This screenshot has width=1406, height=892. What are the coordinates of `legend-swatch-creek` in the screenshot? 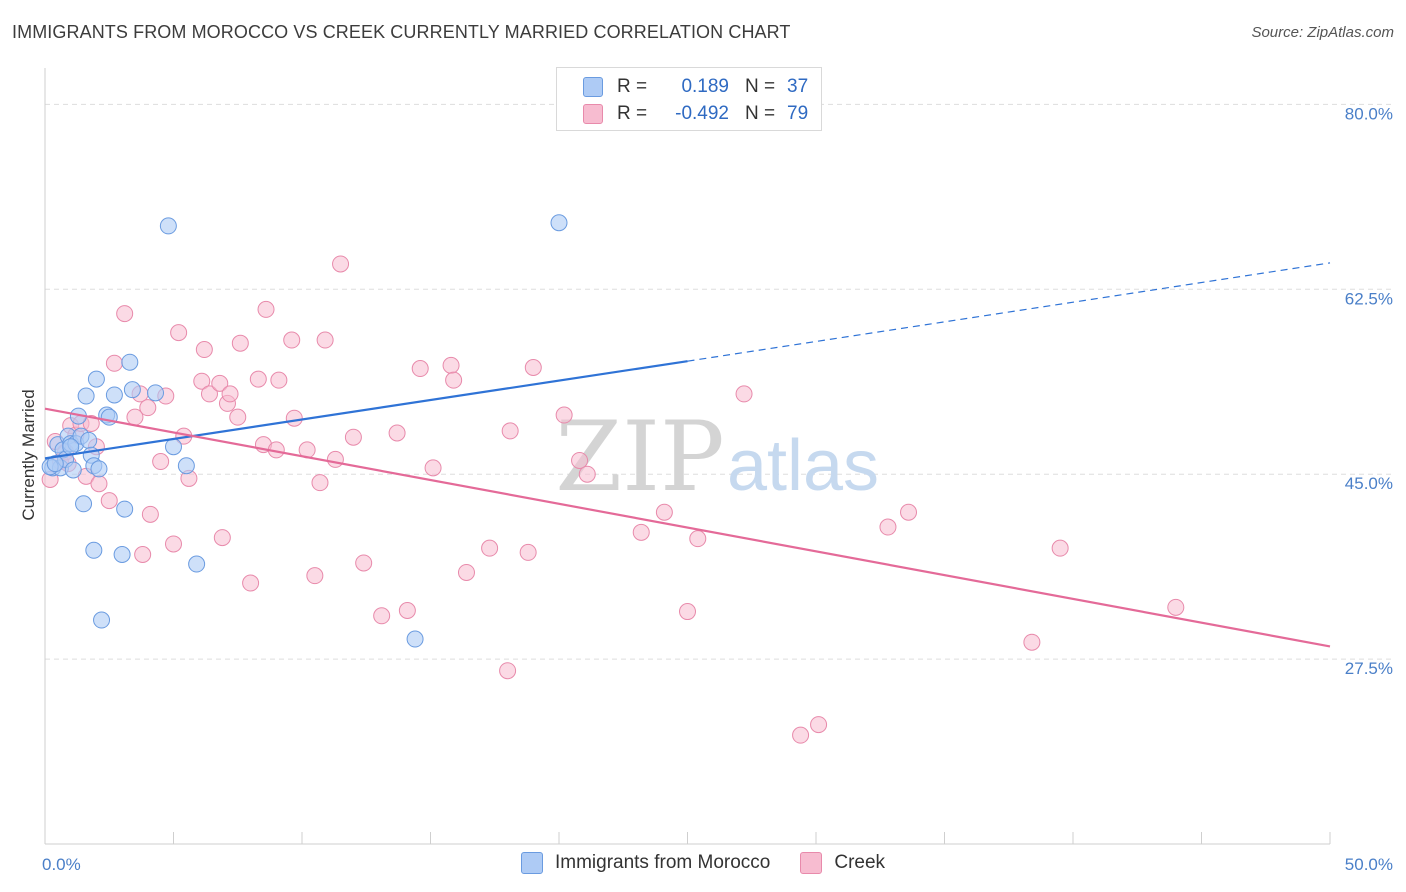 It's located at (593, 114).